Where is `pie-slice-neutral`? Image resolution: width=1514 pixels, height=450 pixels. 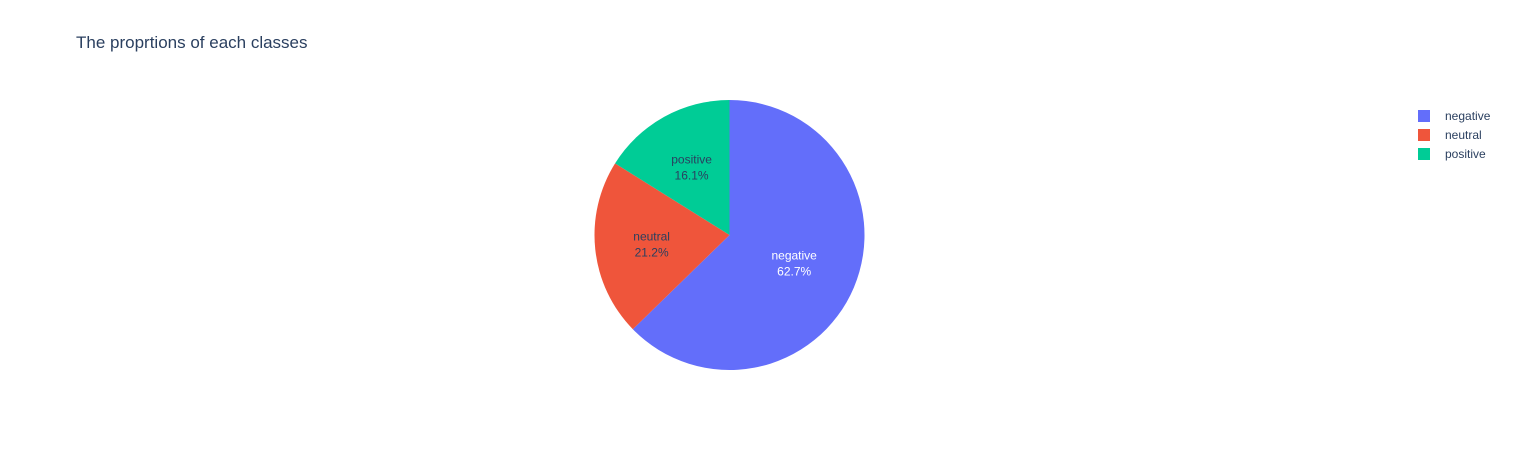 pie-slice-neutral is located at coordinates (662, 246).